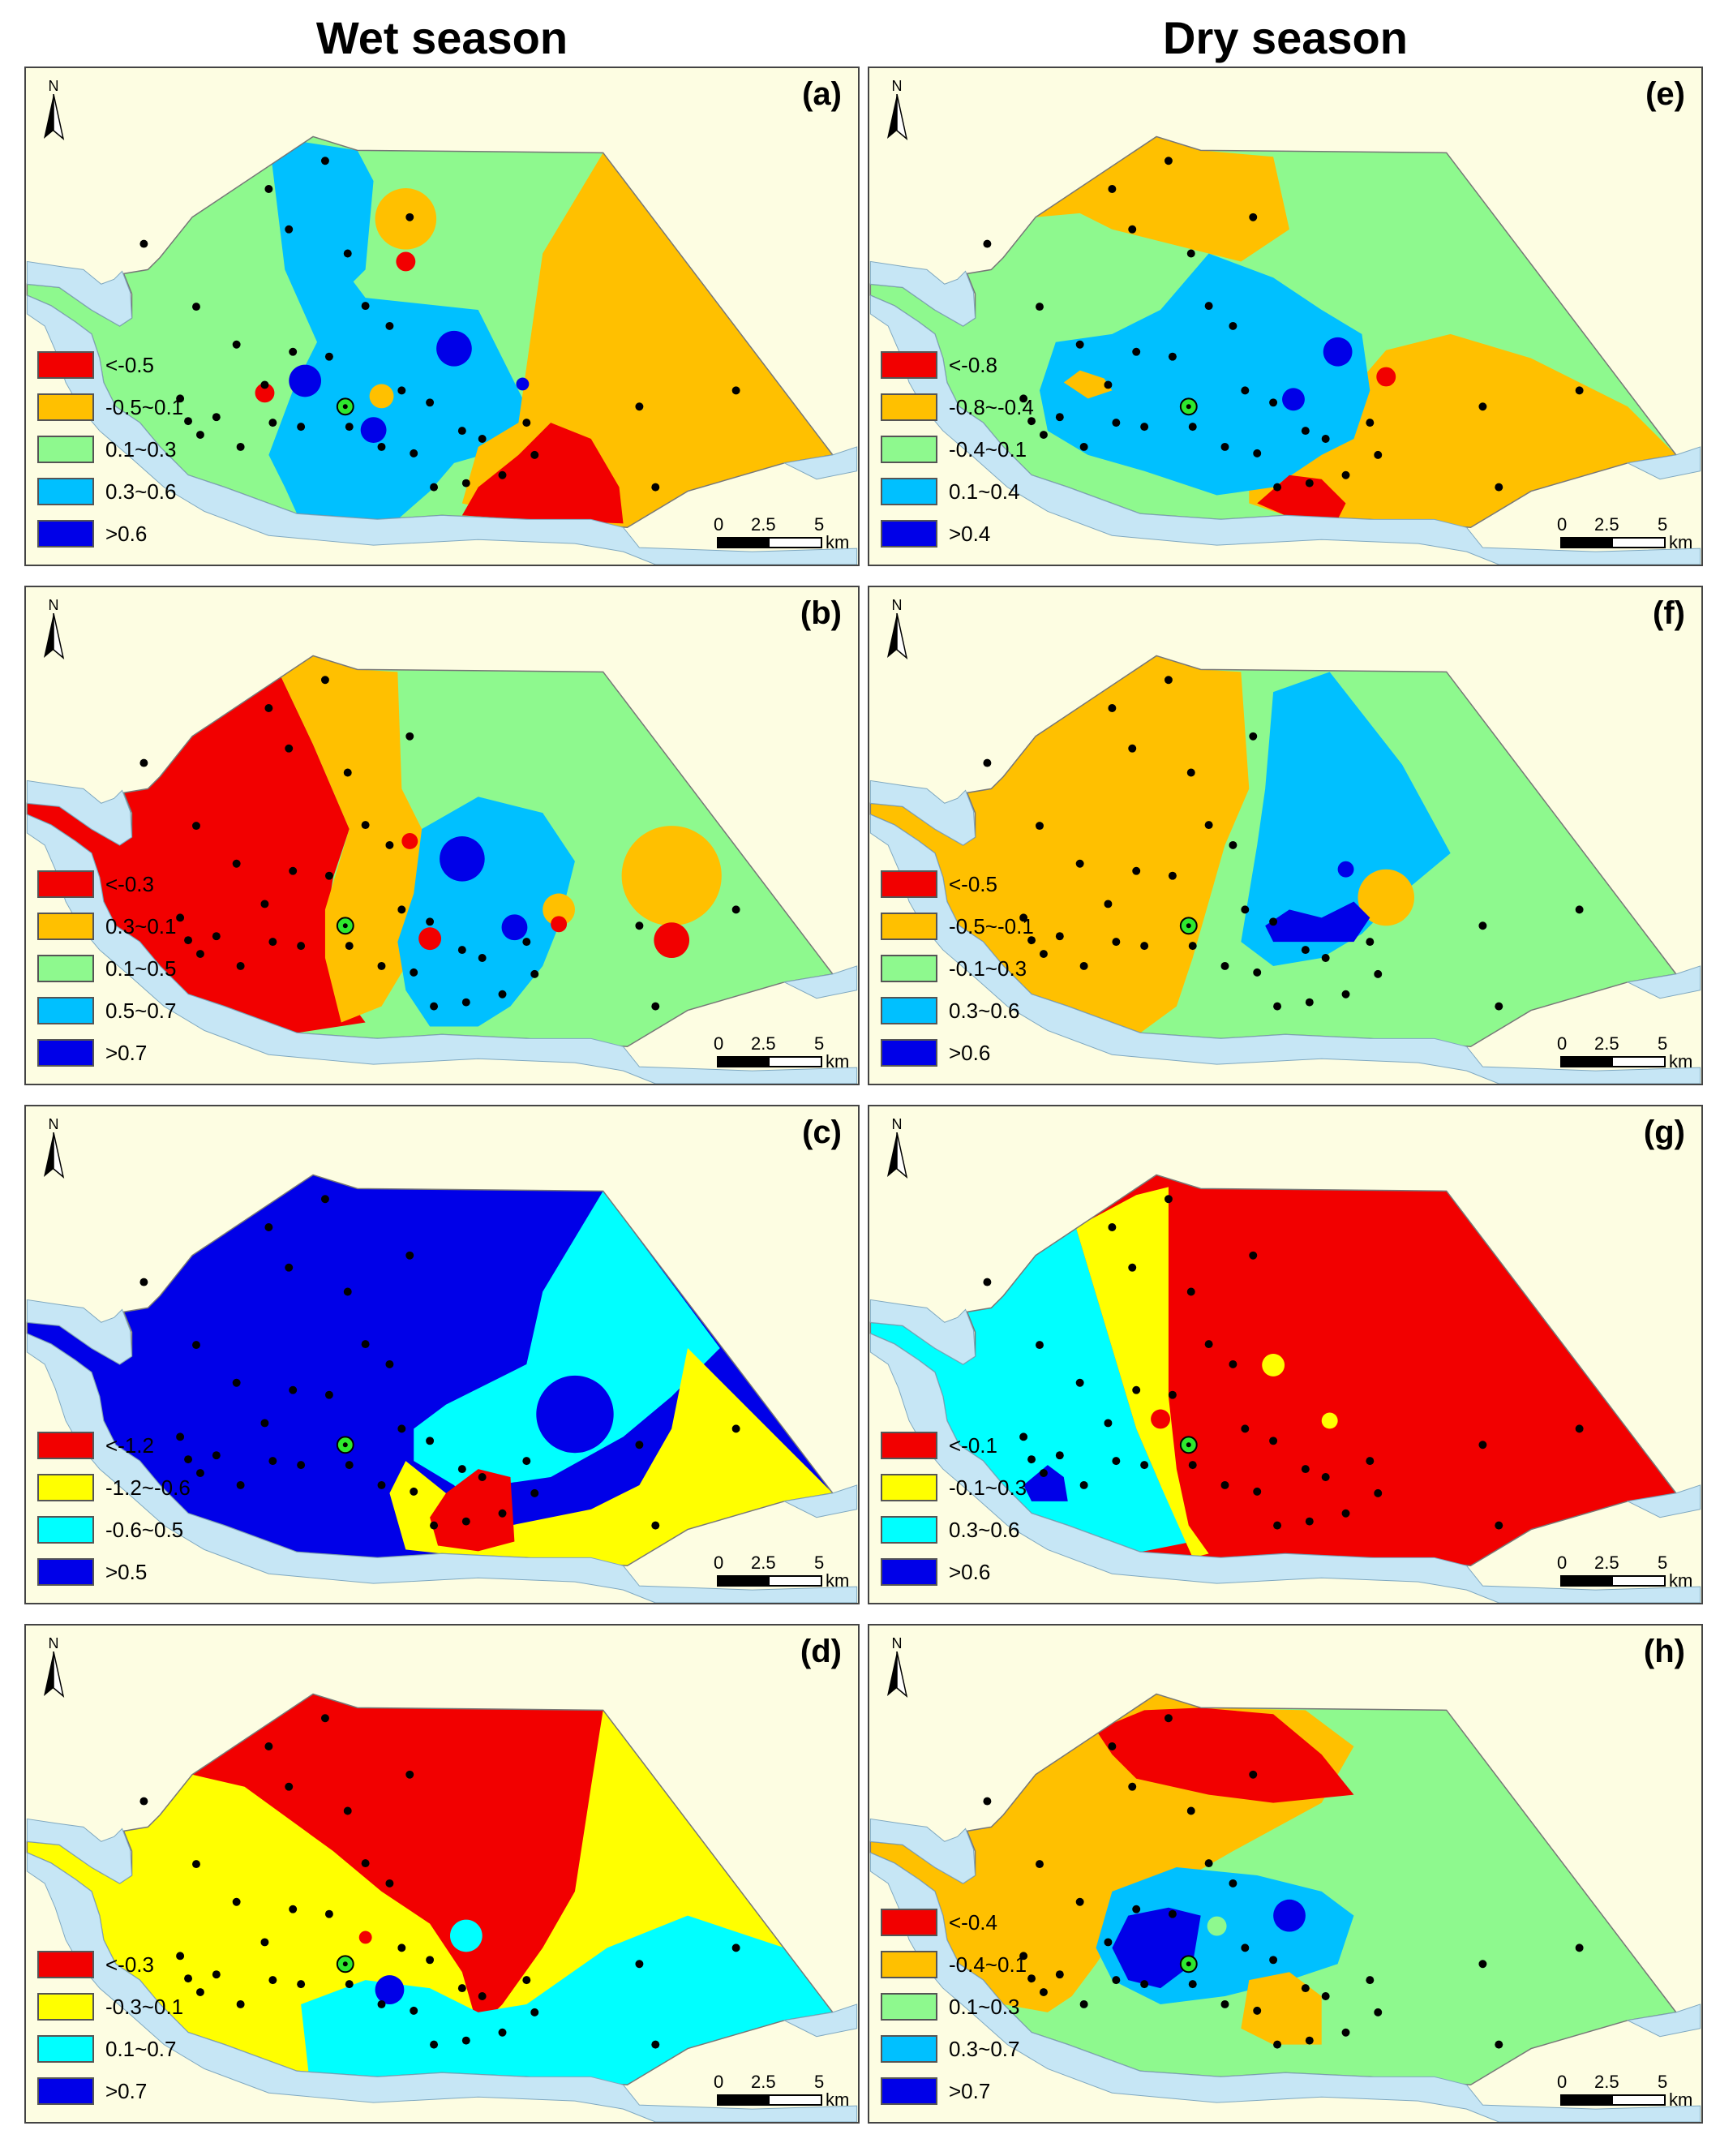 The height and width of the screenshot is (2156, 1720). What do you see at coordinates (141, 926) in the screenshot?
I see `legend-label: 0.3~0.1` at bounding box center [141, 926].